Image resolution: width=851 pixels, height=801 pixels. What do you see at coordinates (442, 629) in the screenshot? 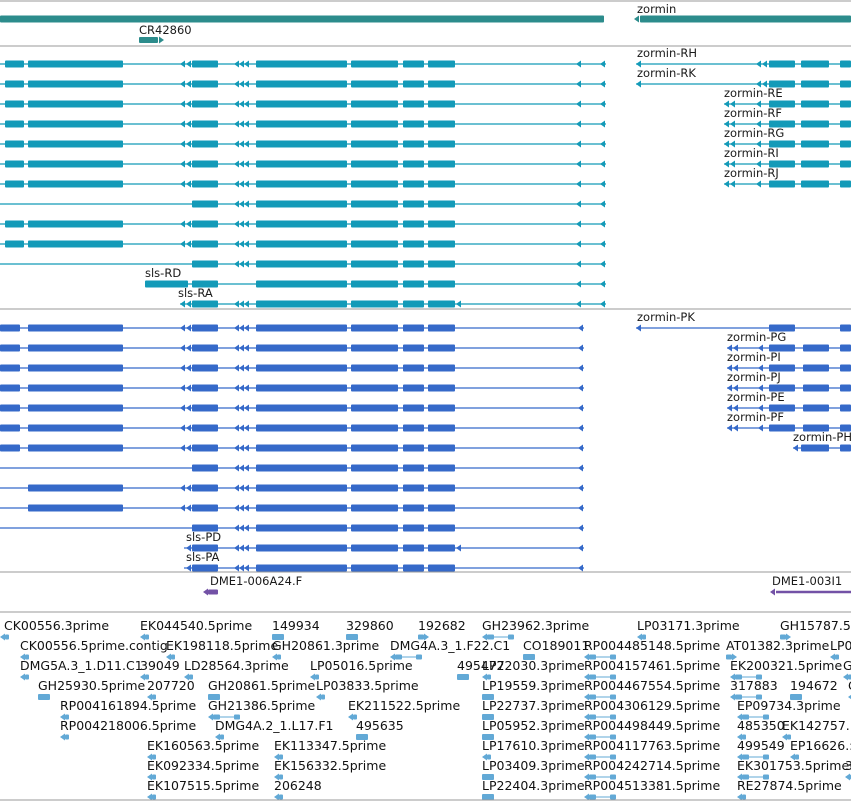
I see `est-feature: 192682` at bounding box center [442, 629].